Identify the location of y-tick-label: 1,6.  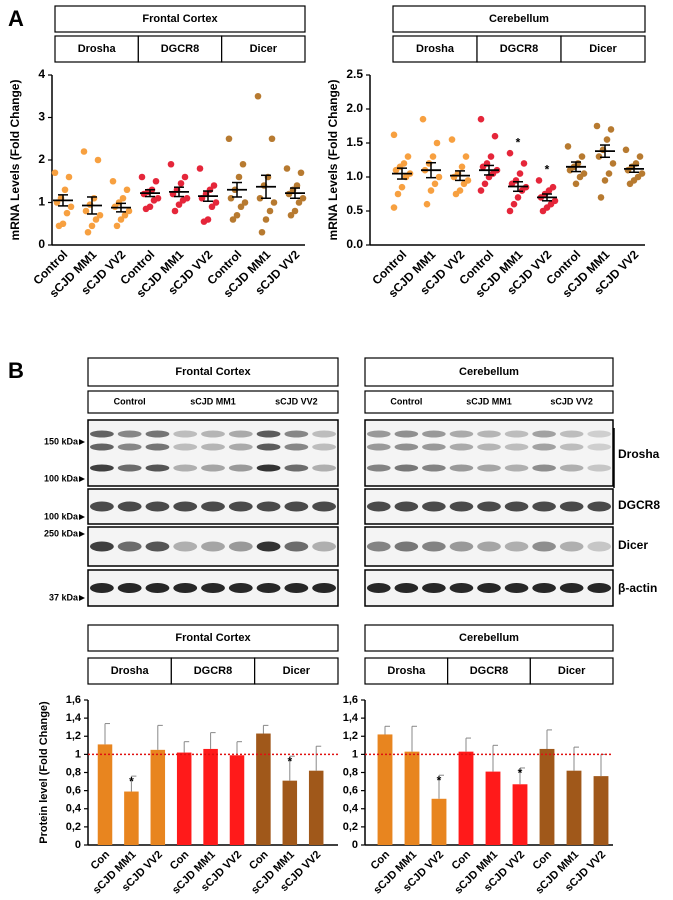
(350, 700).